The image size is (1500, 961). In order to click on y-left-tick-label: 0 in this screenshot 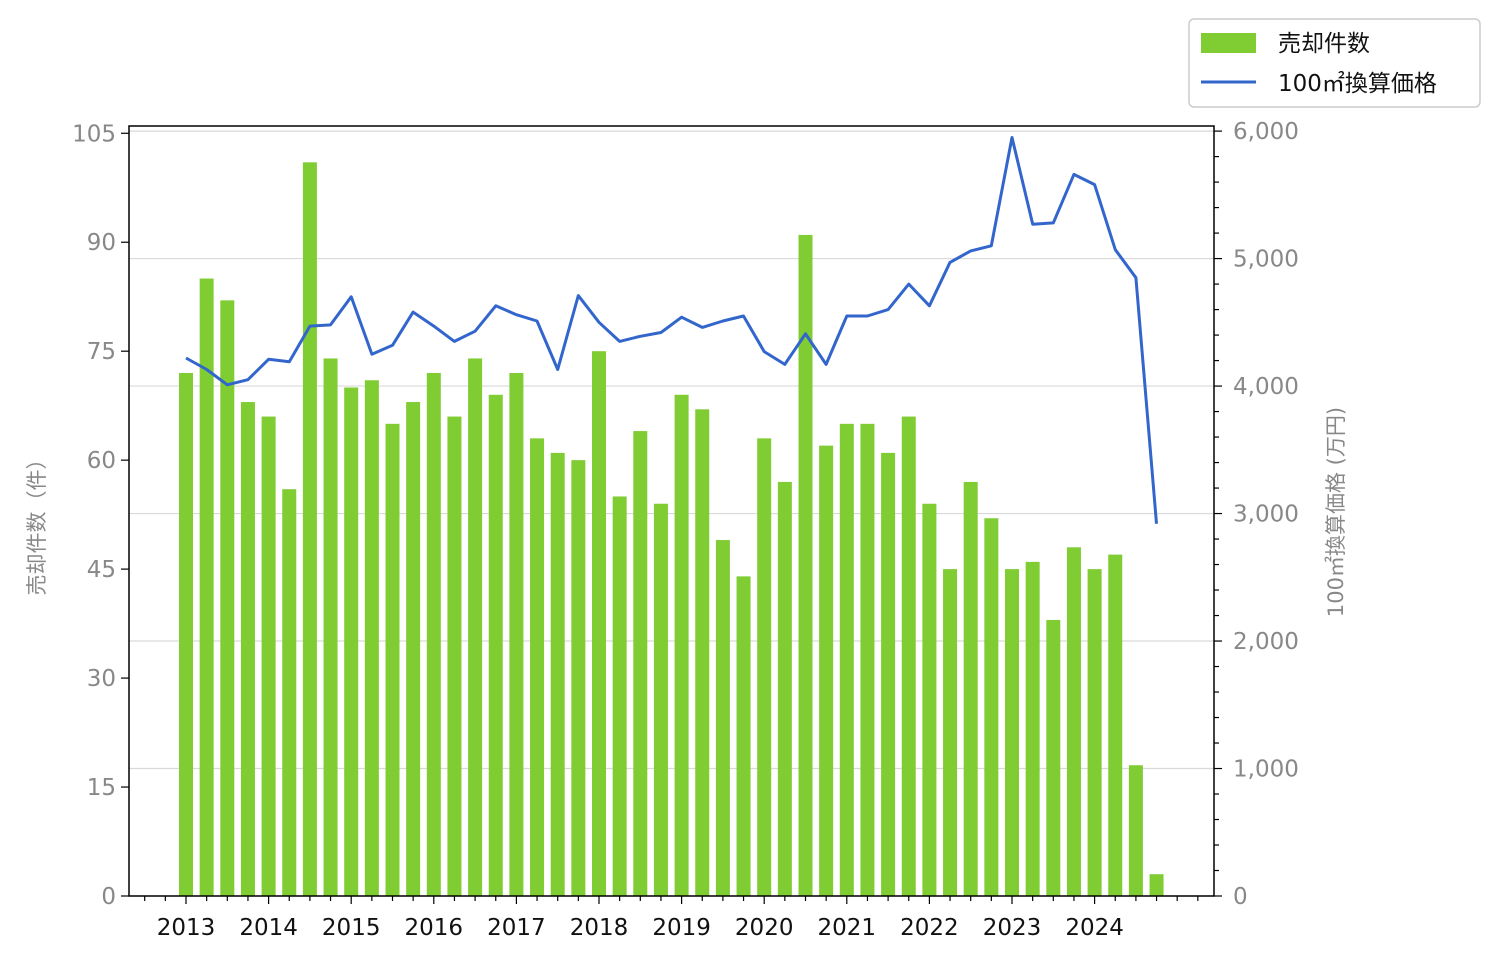, I will do `click(108, 897)`.